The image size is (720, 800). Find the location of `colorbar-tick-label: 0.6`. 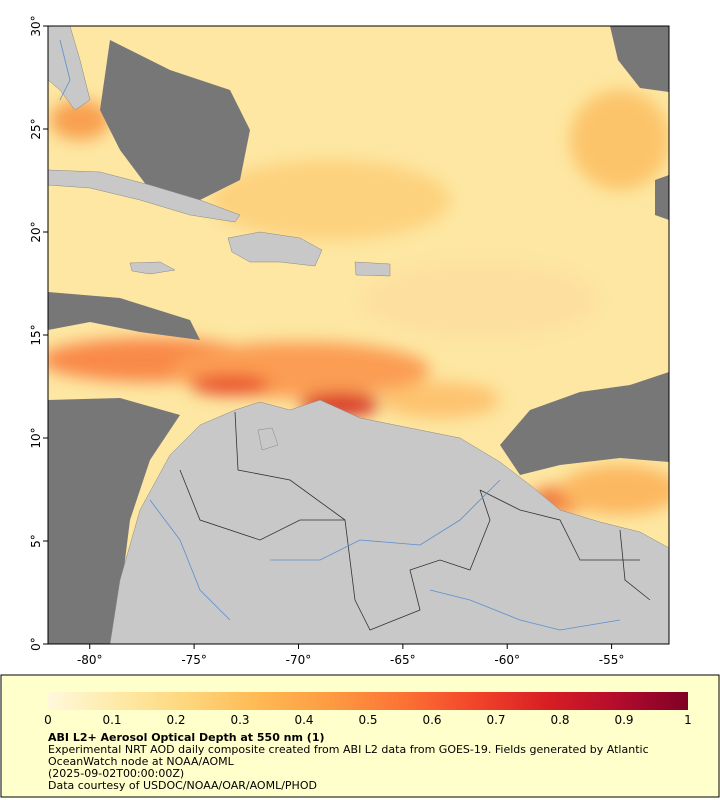

colorbar-tick-label: 0.6 is located at coordinates (431, 720).